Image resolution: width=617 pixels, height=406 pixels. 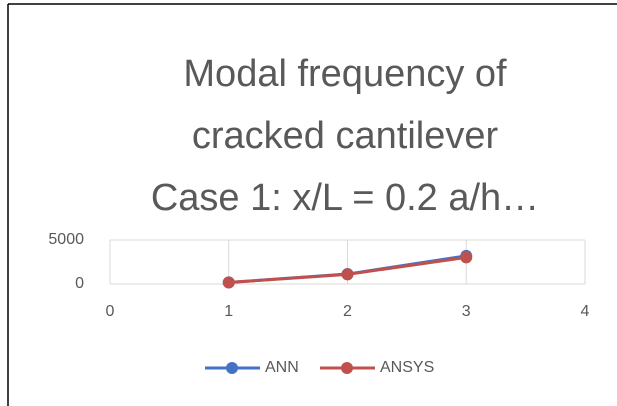 What do you see at coordinates (345, 74) in the screenshot?
I see `chart-title: Modal frequency of` at bounding box center [345, 74].